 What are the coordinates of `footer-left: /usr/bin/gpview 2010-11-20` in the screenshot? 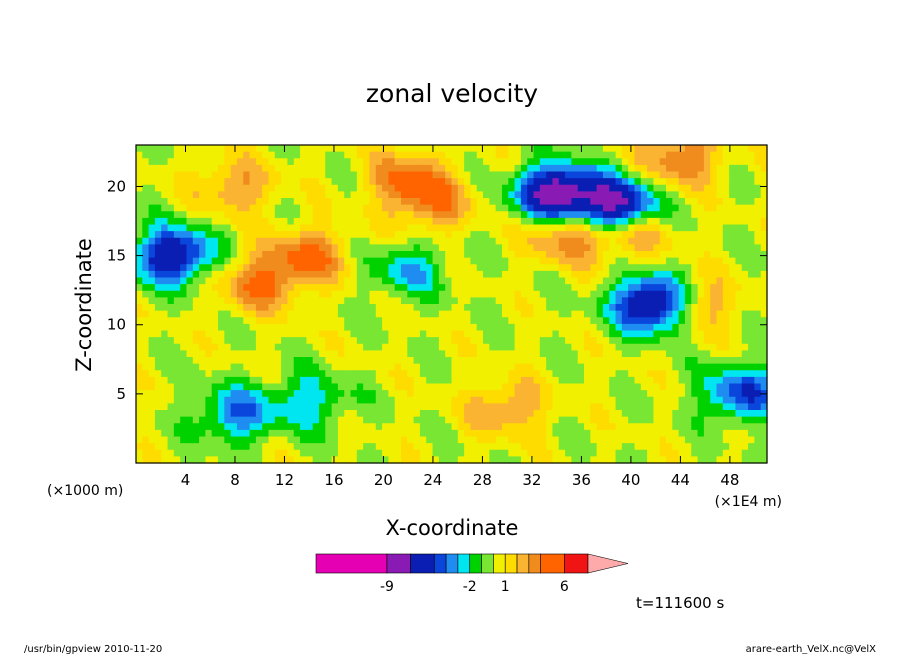 It's located at (93, 649).